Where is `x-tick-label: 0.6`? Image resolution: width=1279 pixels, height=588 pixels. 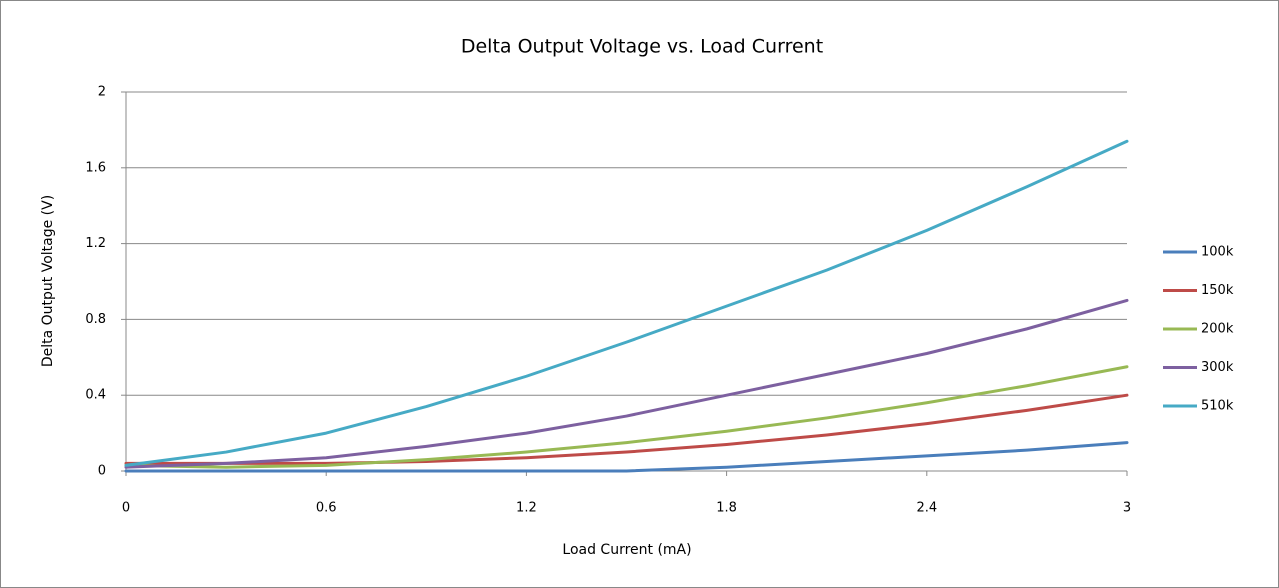 x-tick-label: 0.6 is located at coordinates (326, 508).